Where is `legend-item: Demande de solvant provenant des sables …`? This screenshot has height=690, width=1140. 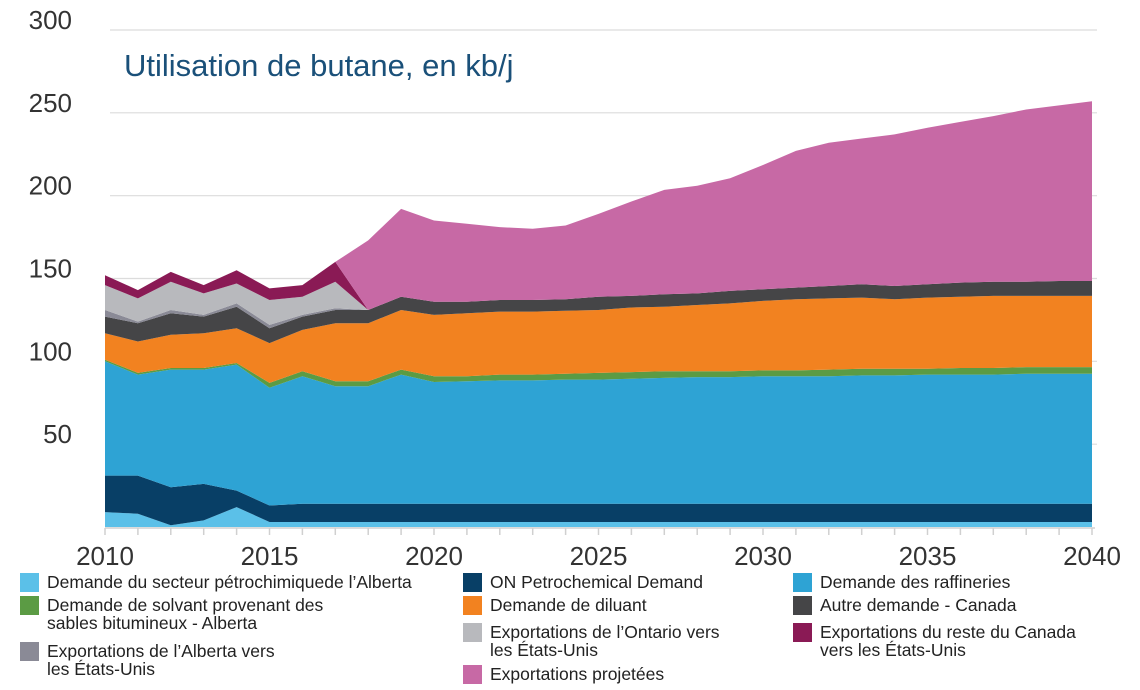 legend-item: Demande de solvant provenant des sables … is located at coordinates (171, 614).